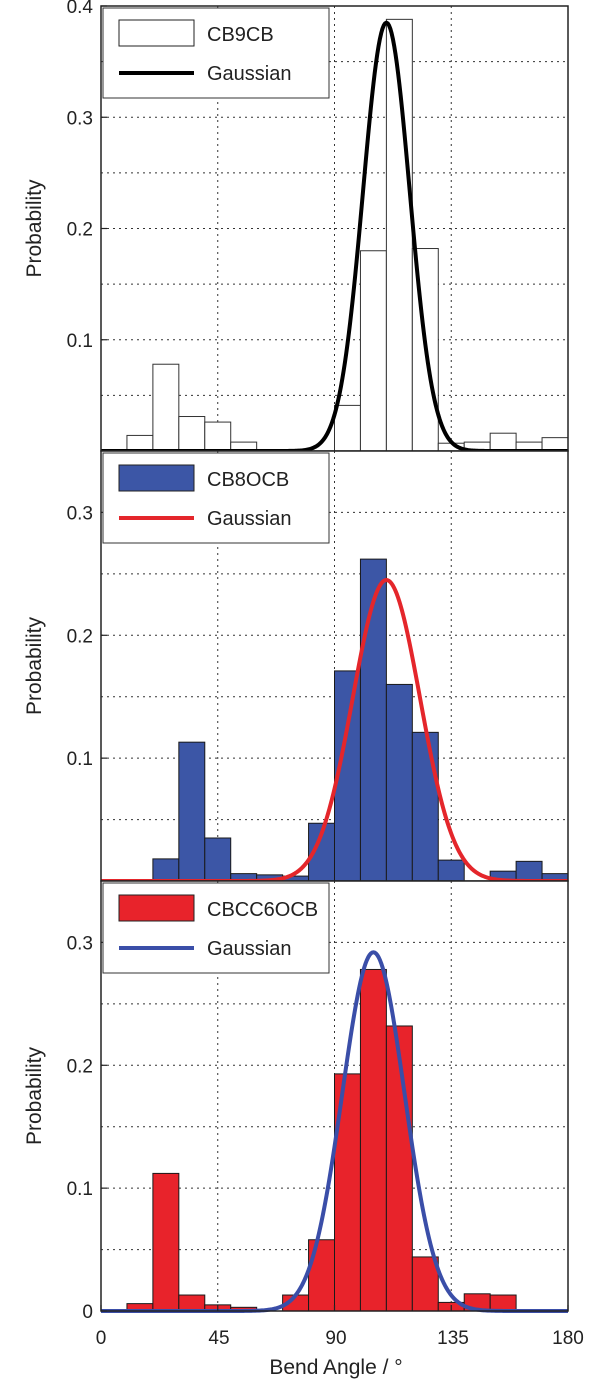 This screenshot has height=1384, width=591. What do you see at coordinates (335, 1367) in the screenshot?
I see `x-axis-label: Bend Angle / °` at bounding box center [335, 1367].